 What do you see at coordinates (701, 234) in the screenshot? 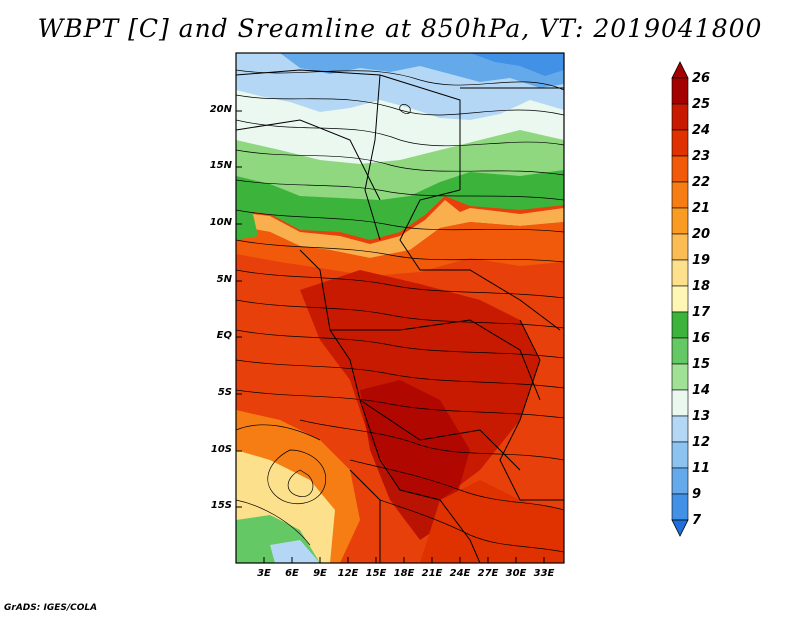
I see `colorbar-label: 20` at bounding box center [701, 234].